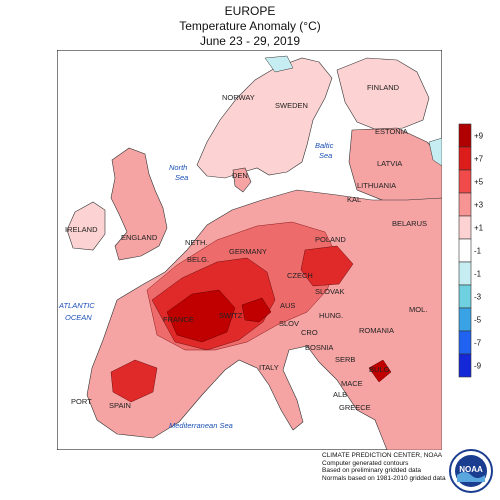 The image size is (500, 500). Describe the element at coordinates (352, 383) in the screenshot. I see `label-mace: MACE` at that location.